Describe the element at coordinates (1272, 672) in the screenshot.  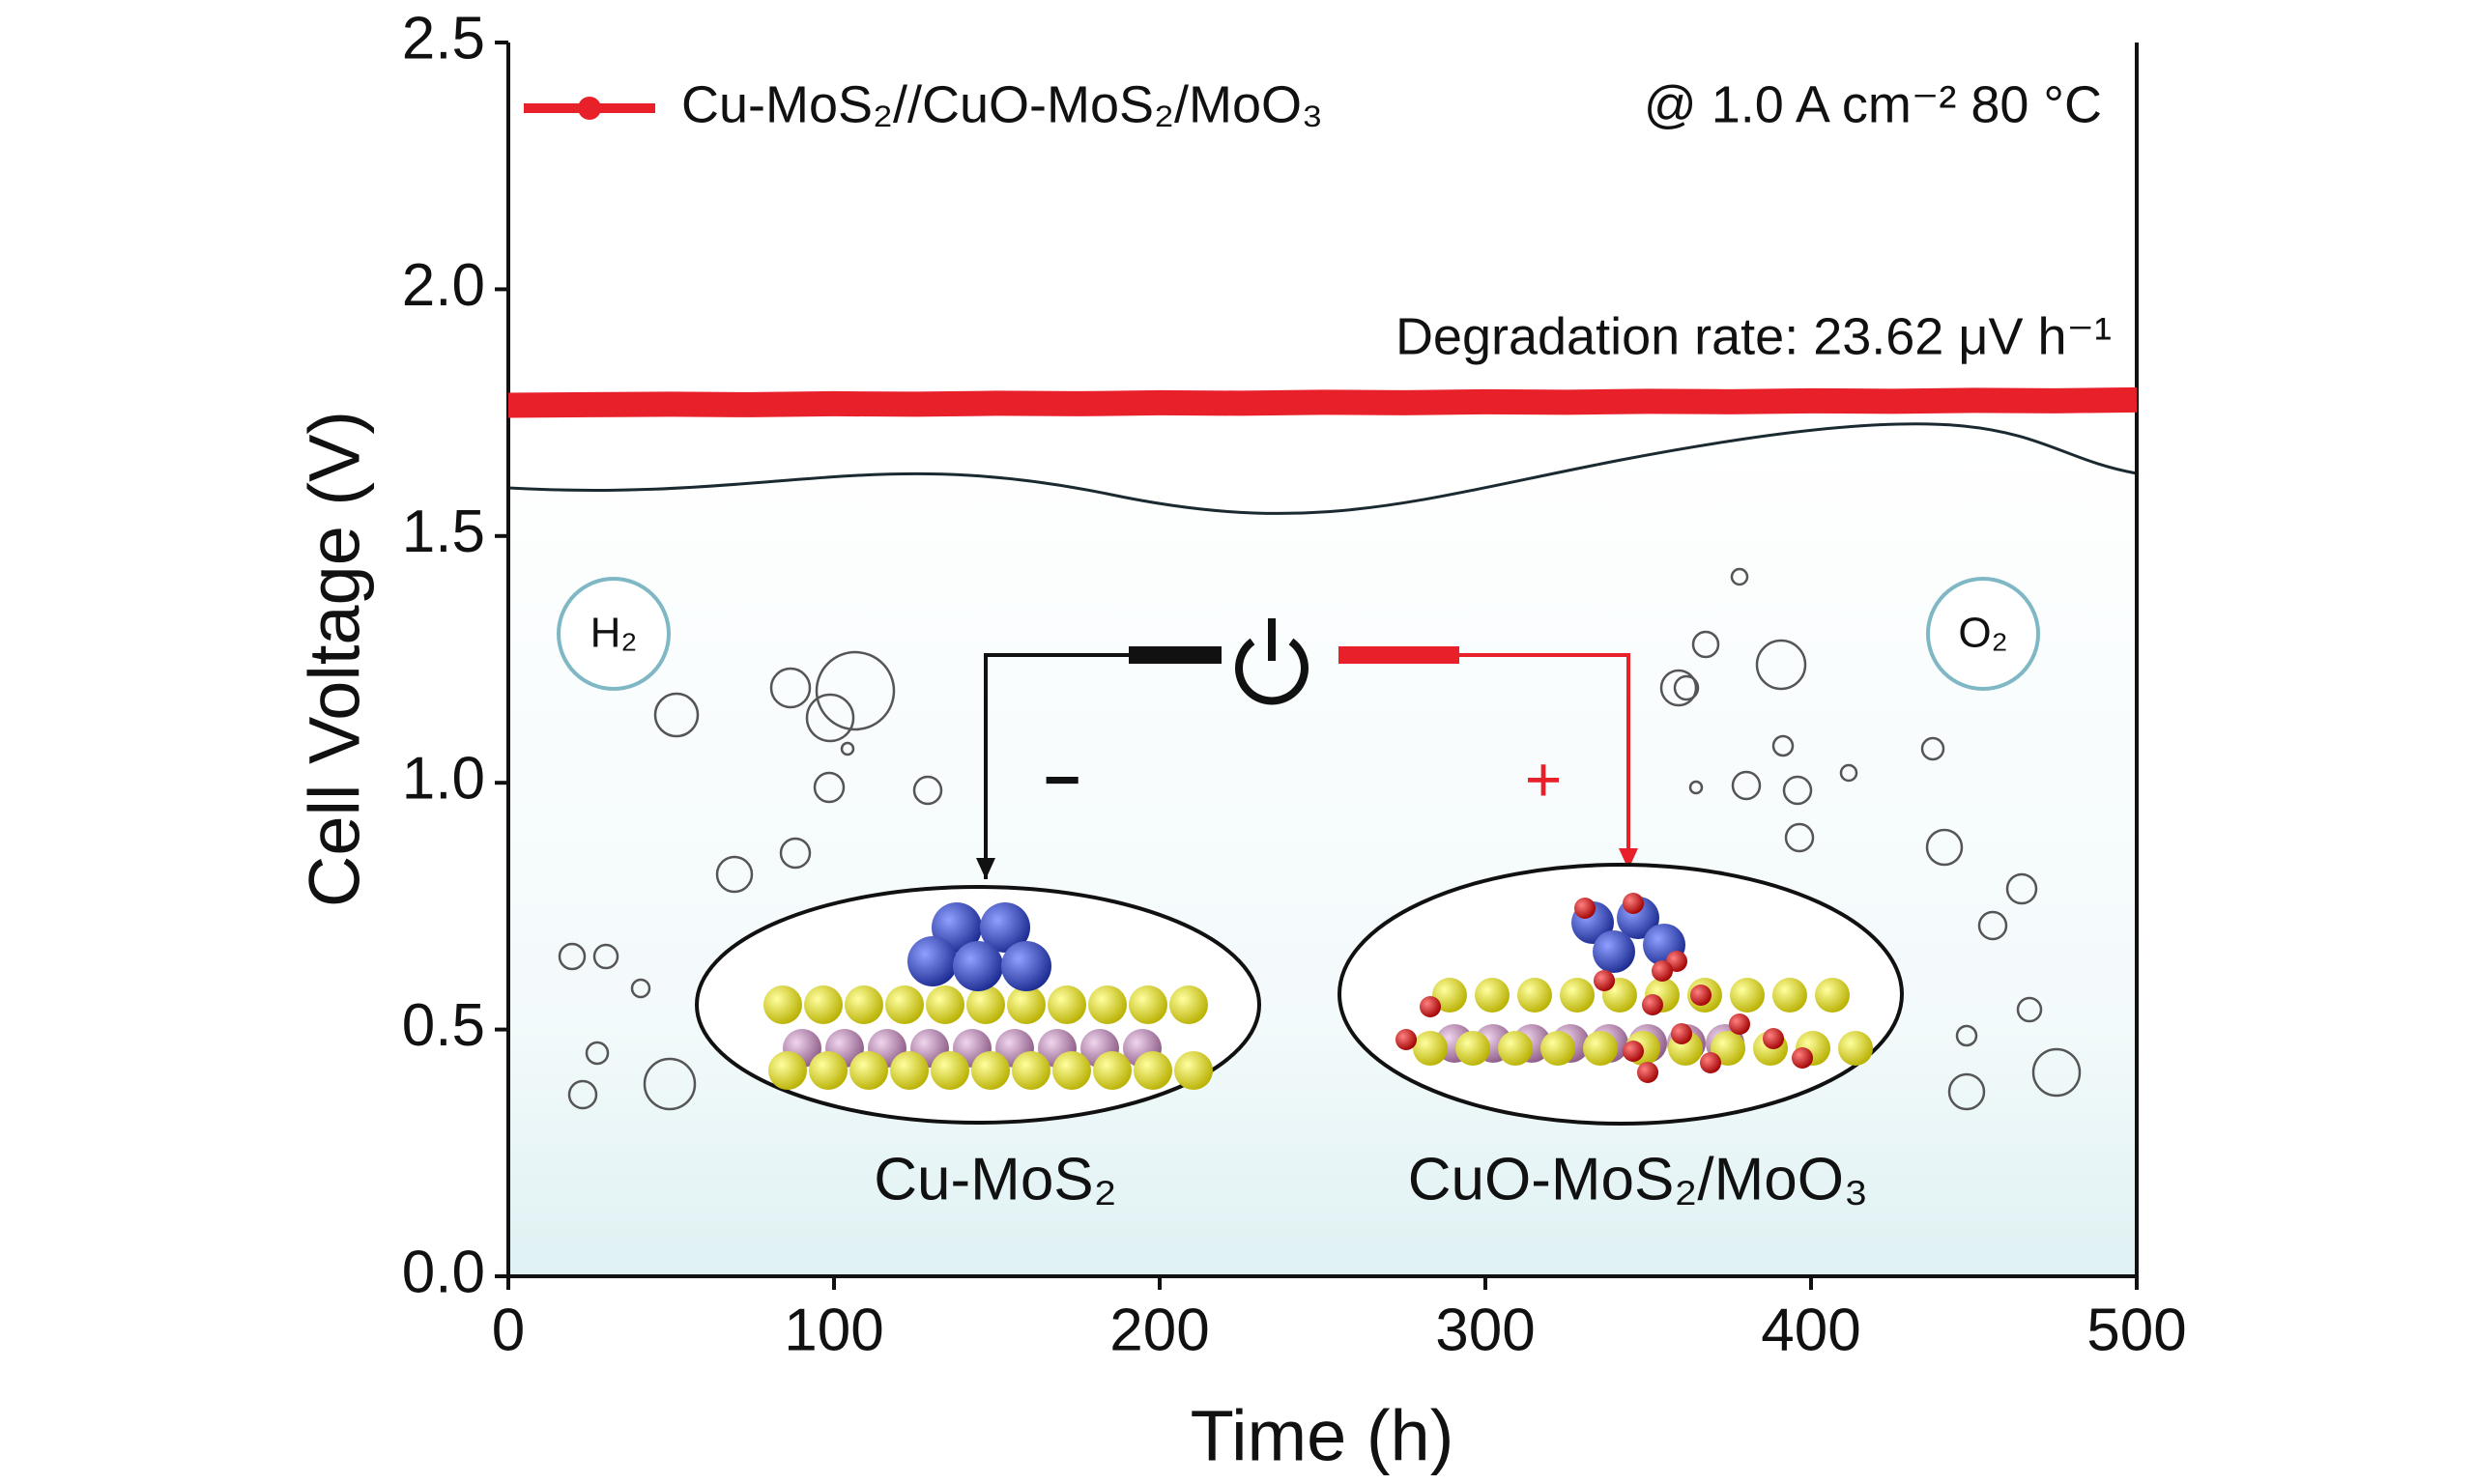
I see `power-icon` at that location.